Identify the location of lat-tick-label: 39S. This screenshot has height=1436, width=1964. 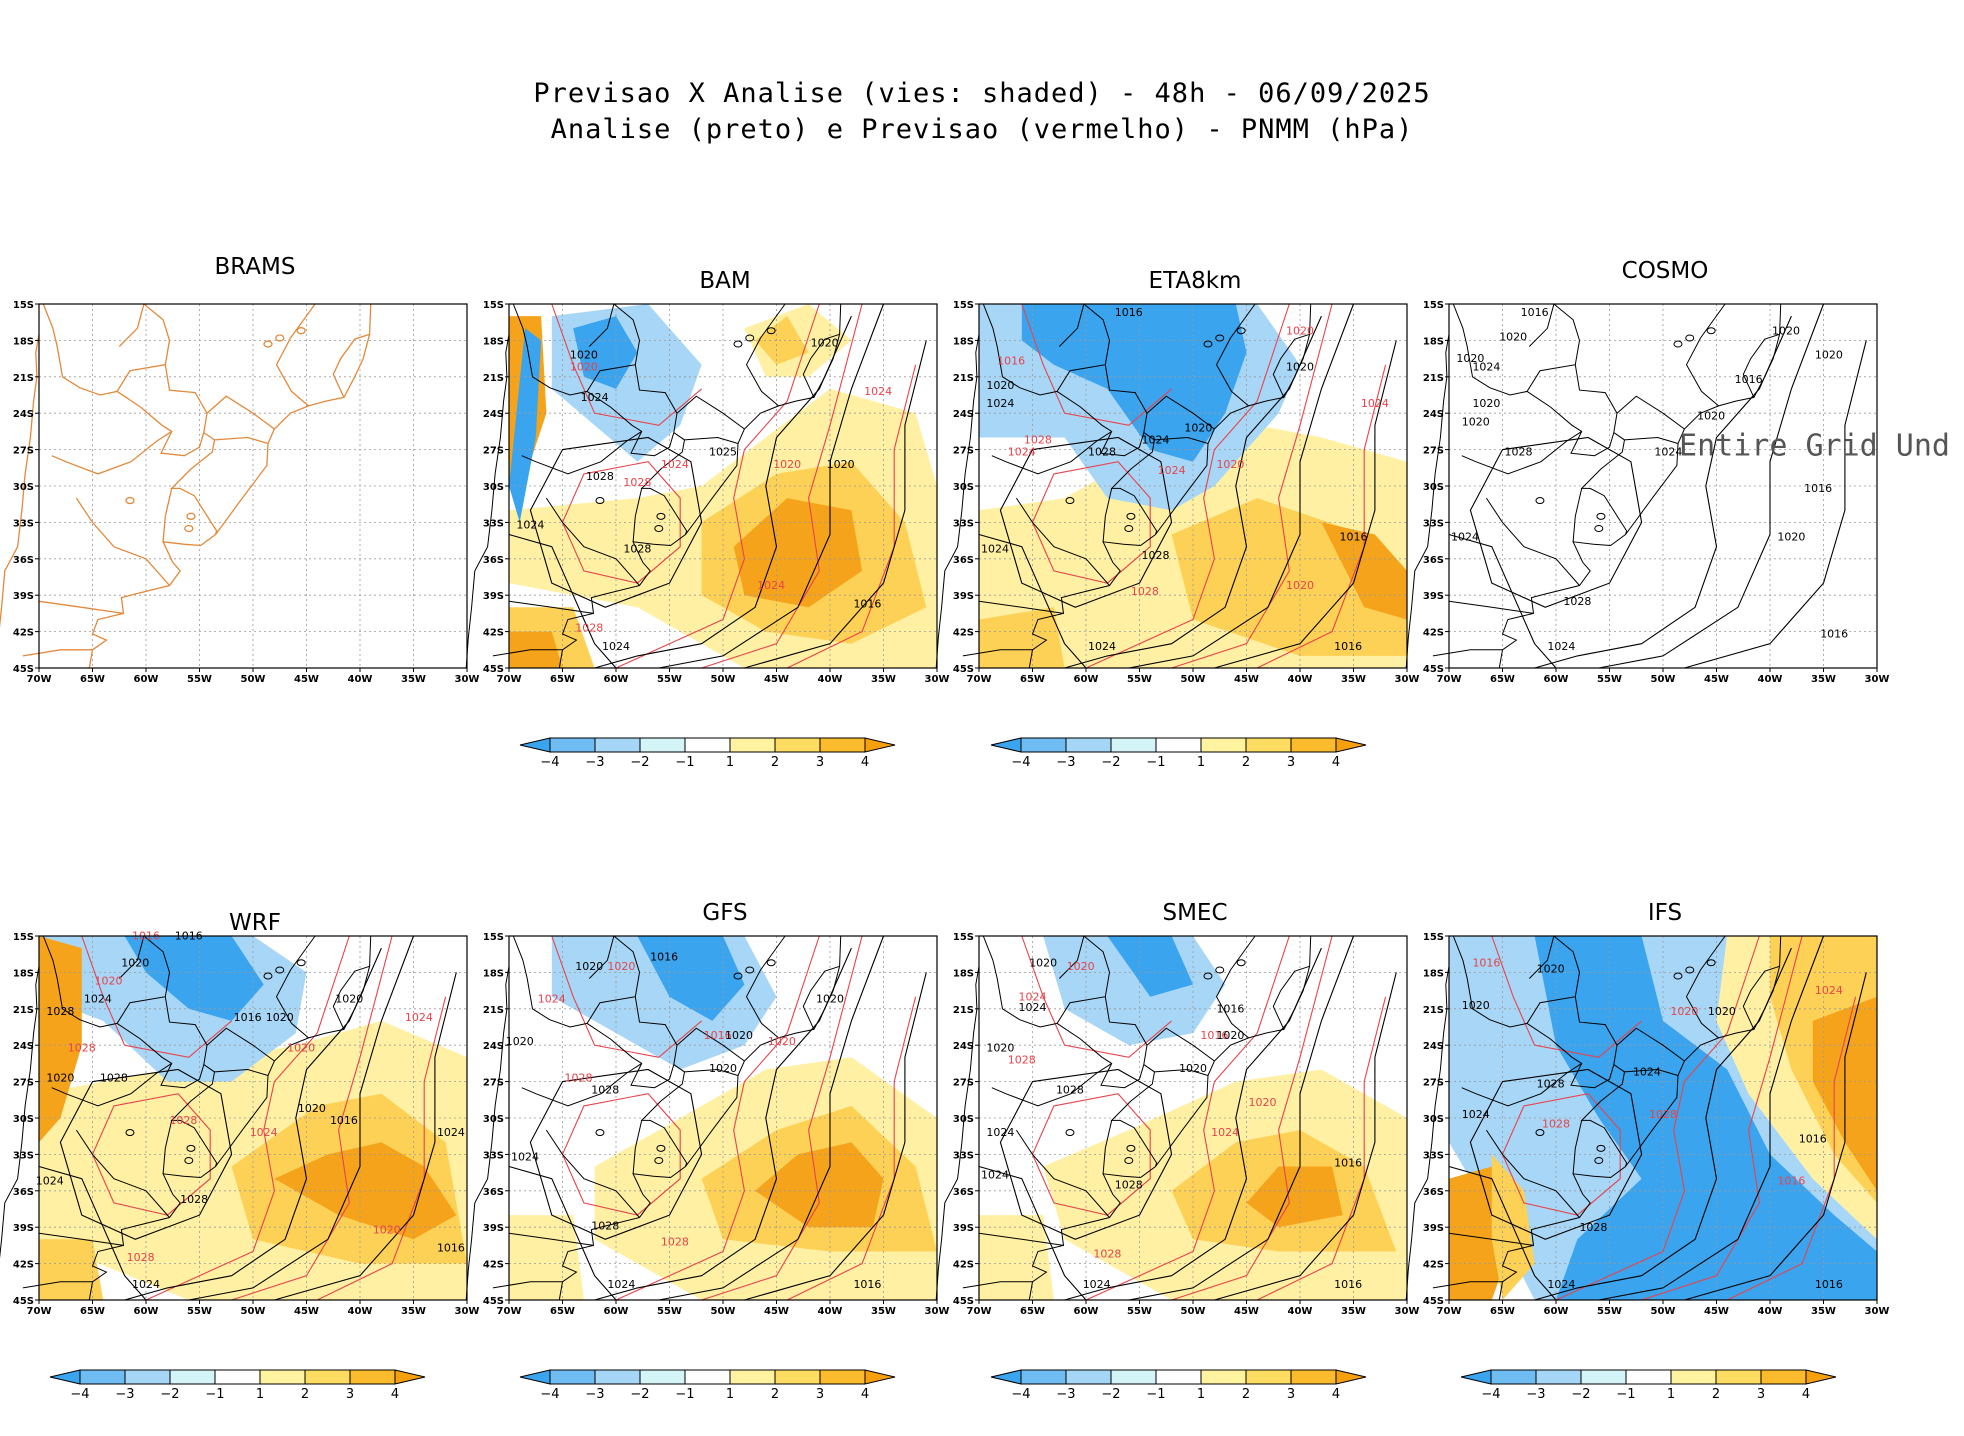
(493, 596).